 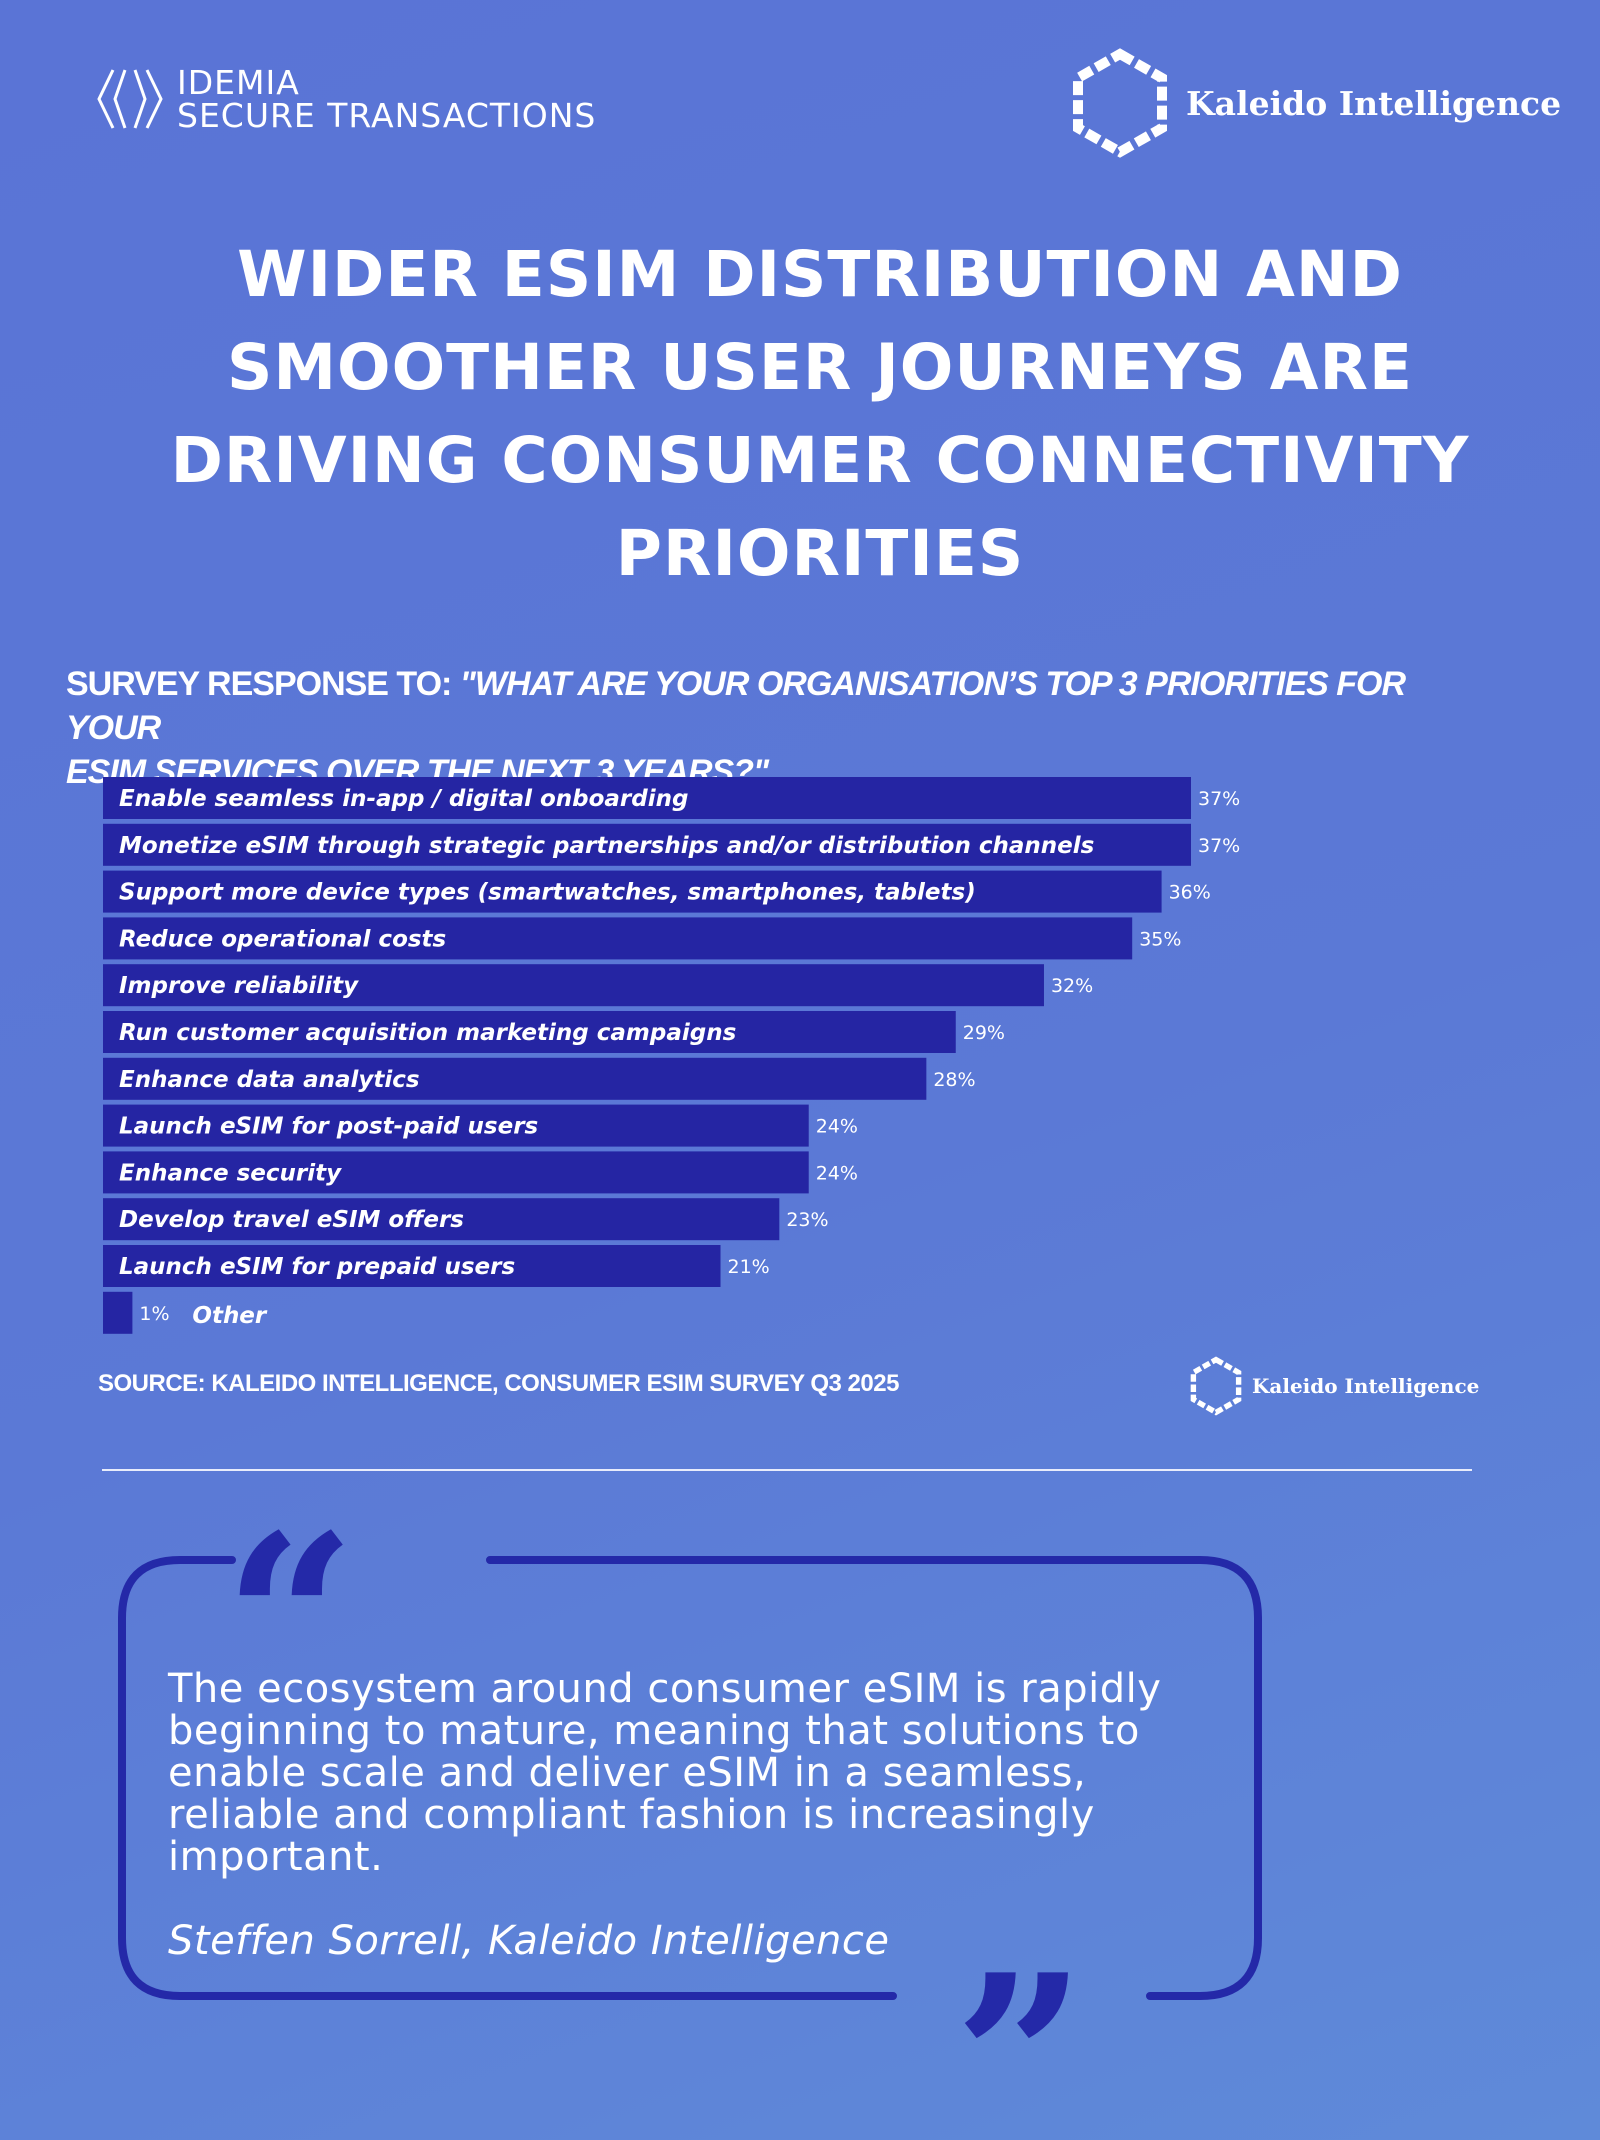 I want to click on value-label-9: 23%, so click(x=807, y=1220).